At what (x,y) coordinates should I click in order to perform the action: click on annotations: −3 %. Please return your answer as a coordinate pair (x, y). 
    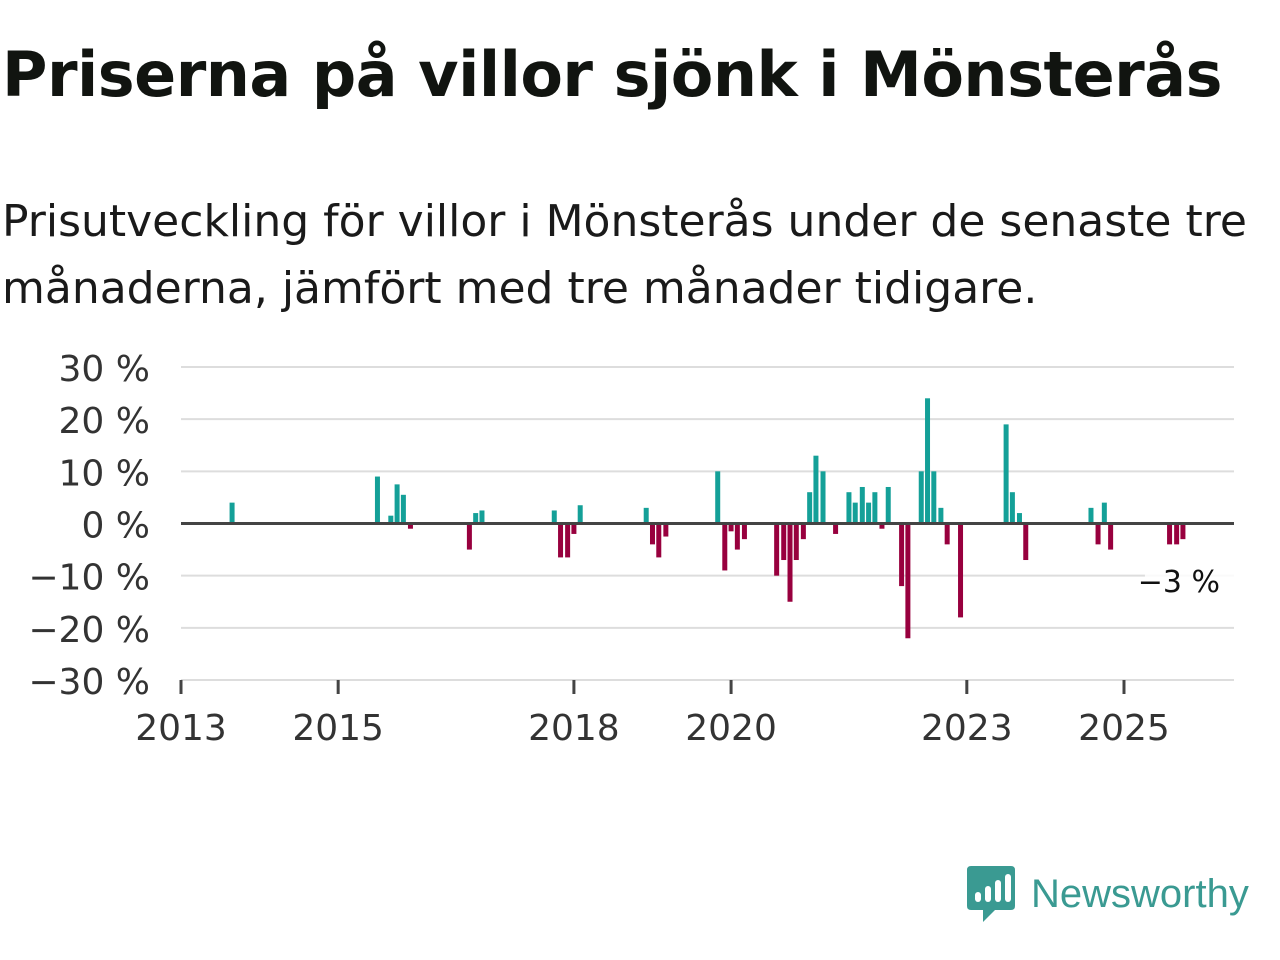
    Looking at the image, I should click on (1186, 580).